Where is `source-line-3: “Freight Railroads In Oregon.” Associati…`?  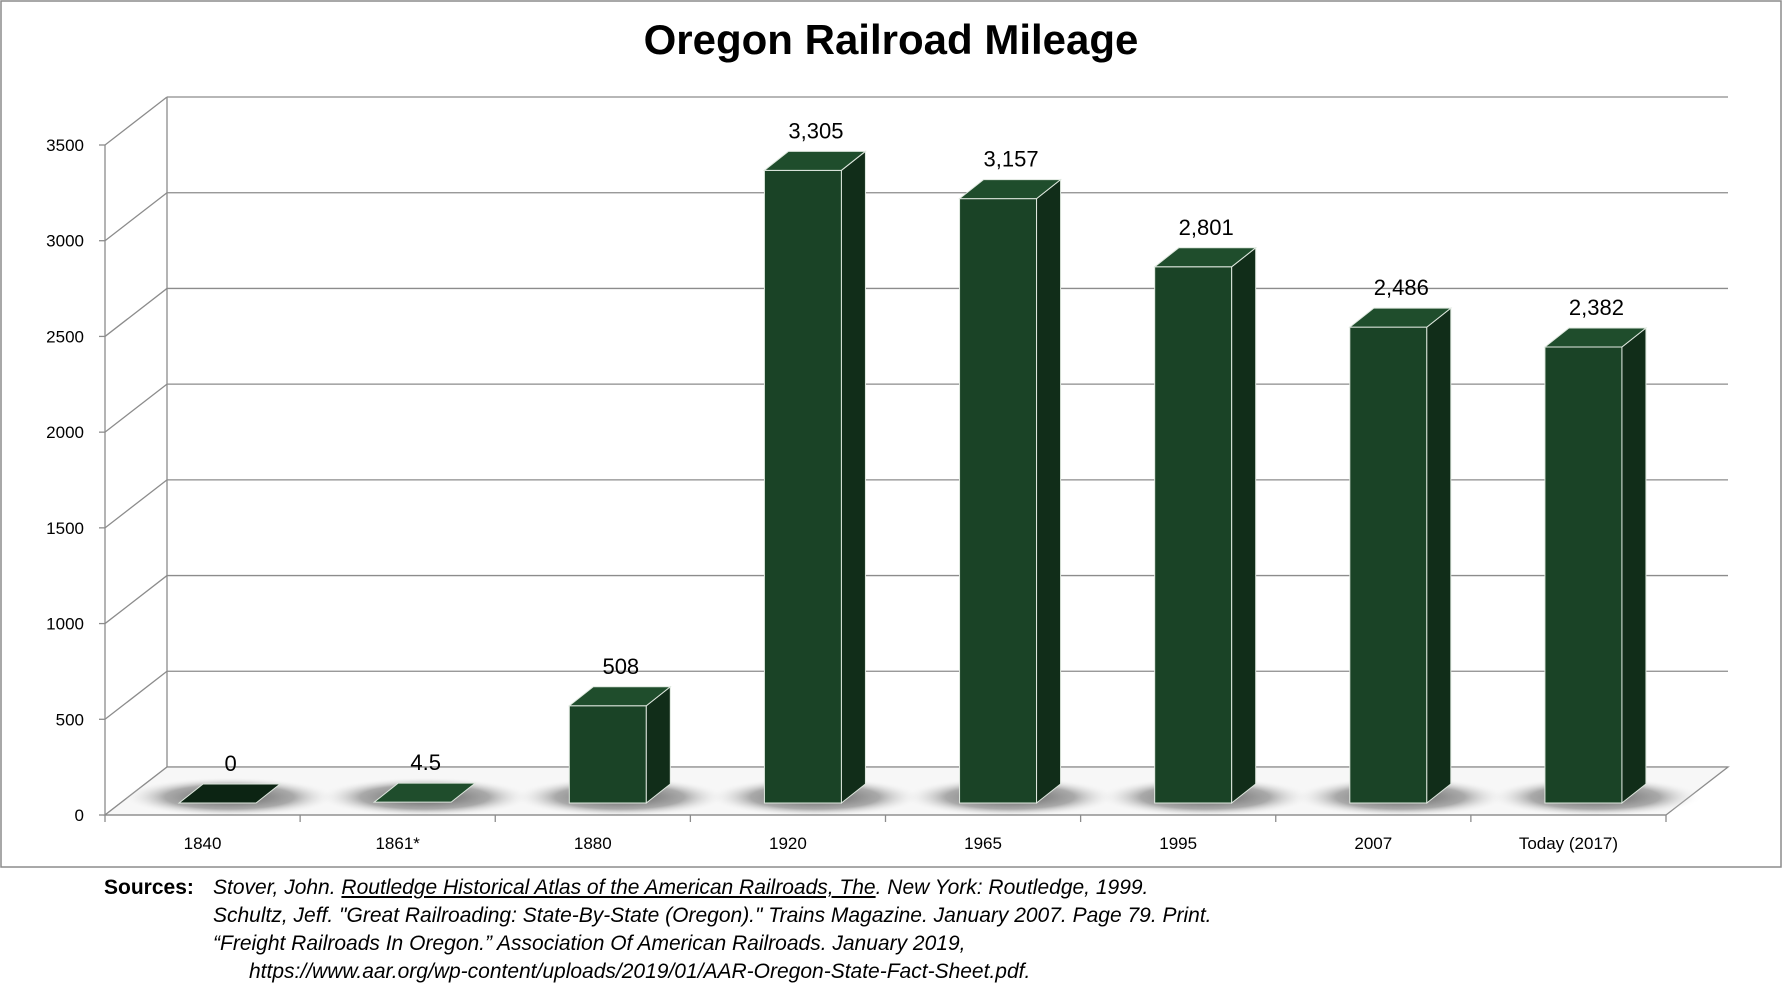 source-line-3: “Freight Railroads In Oregon.” Associati… is located at coordinates (589, 943).